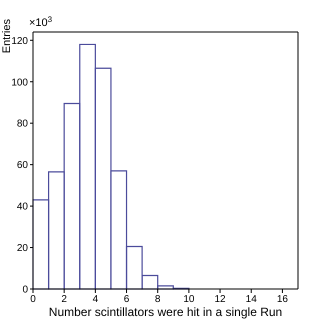 The image size is (332, 321). Describe the element at coordinates (189, 300) in the screenshot. I see `x-tick-label: 10` at that location.